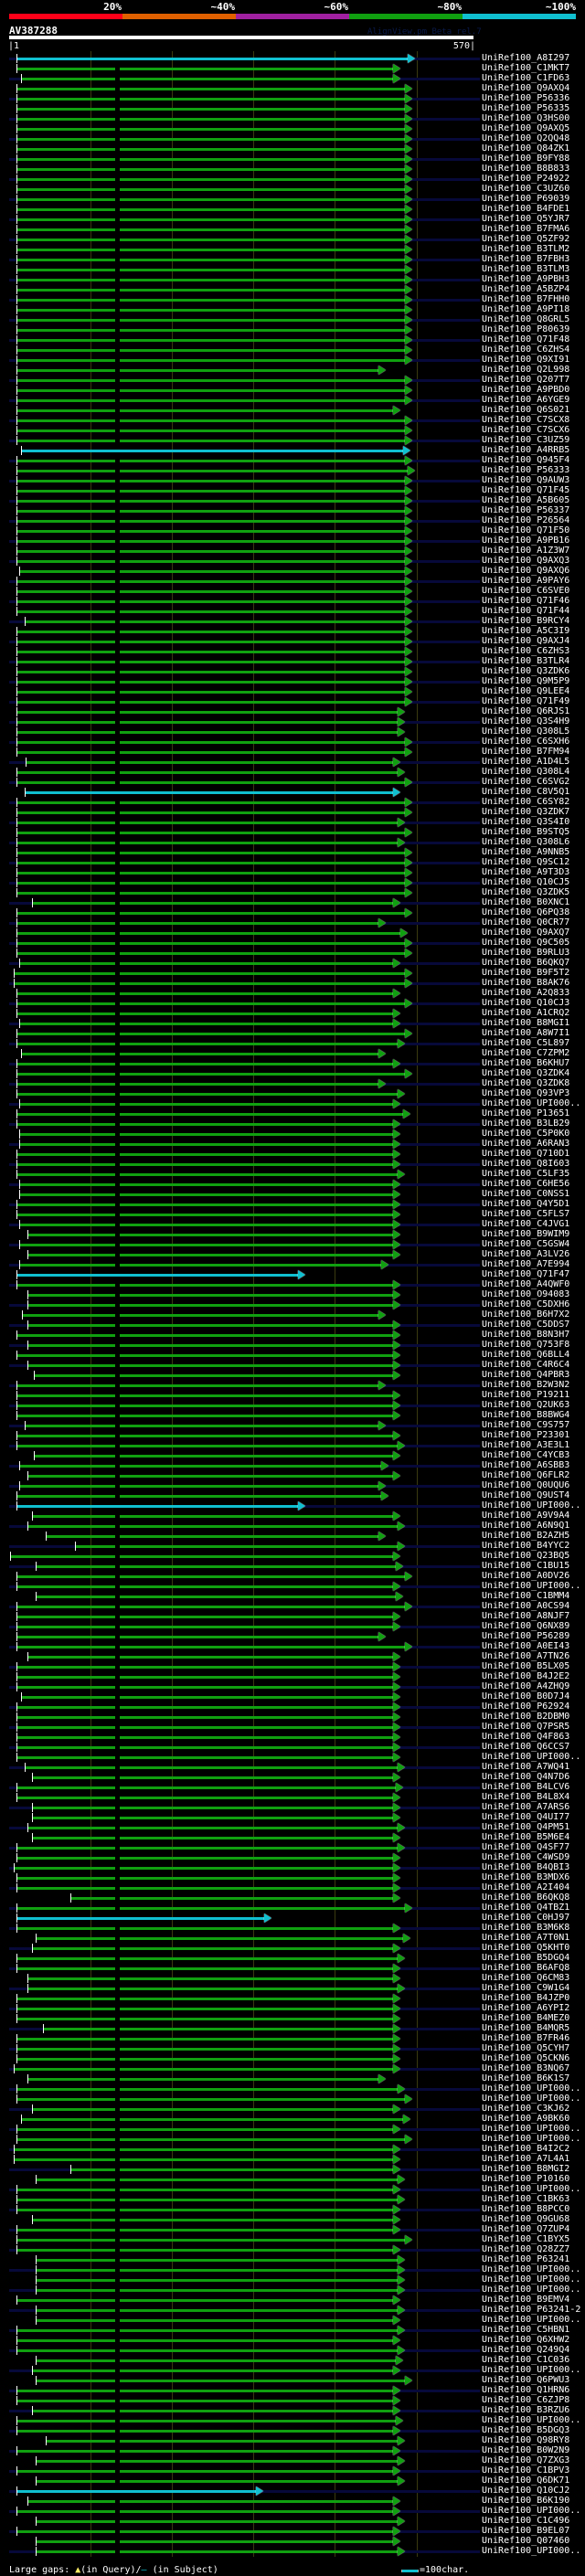  What do you see at coordinates (526, 1727) in the screenshot?
I see `hit-label: UniRef100_Q7PSR5` at bounding box center [526, 1727].